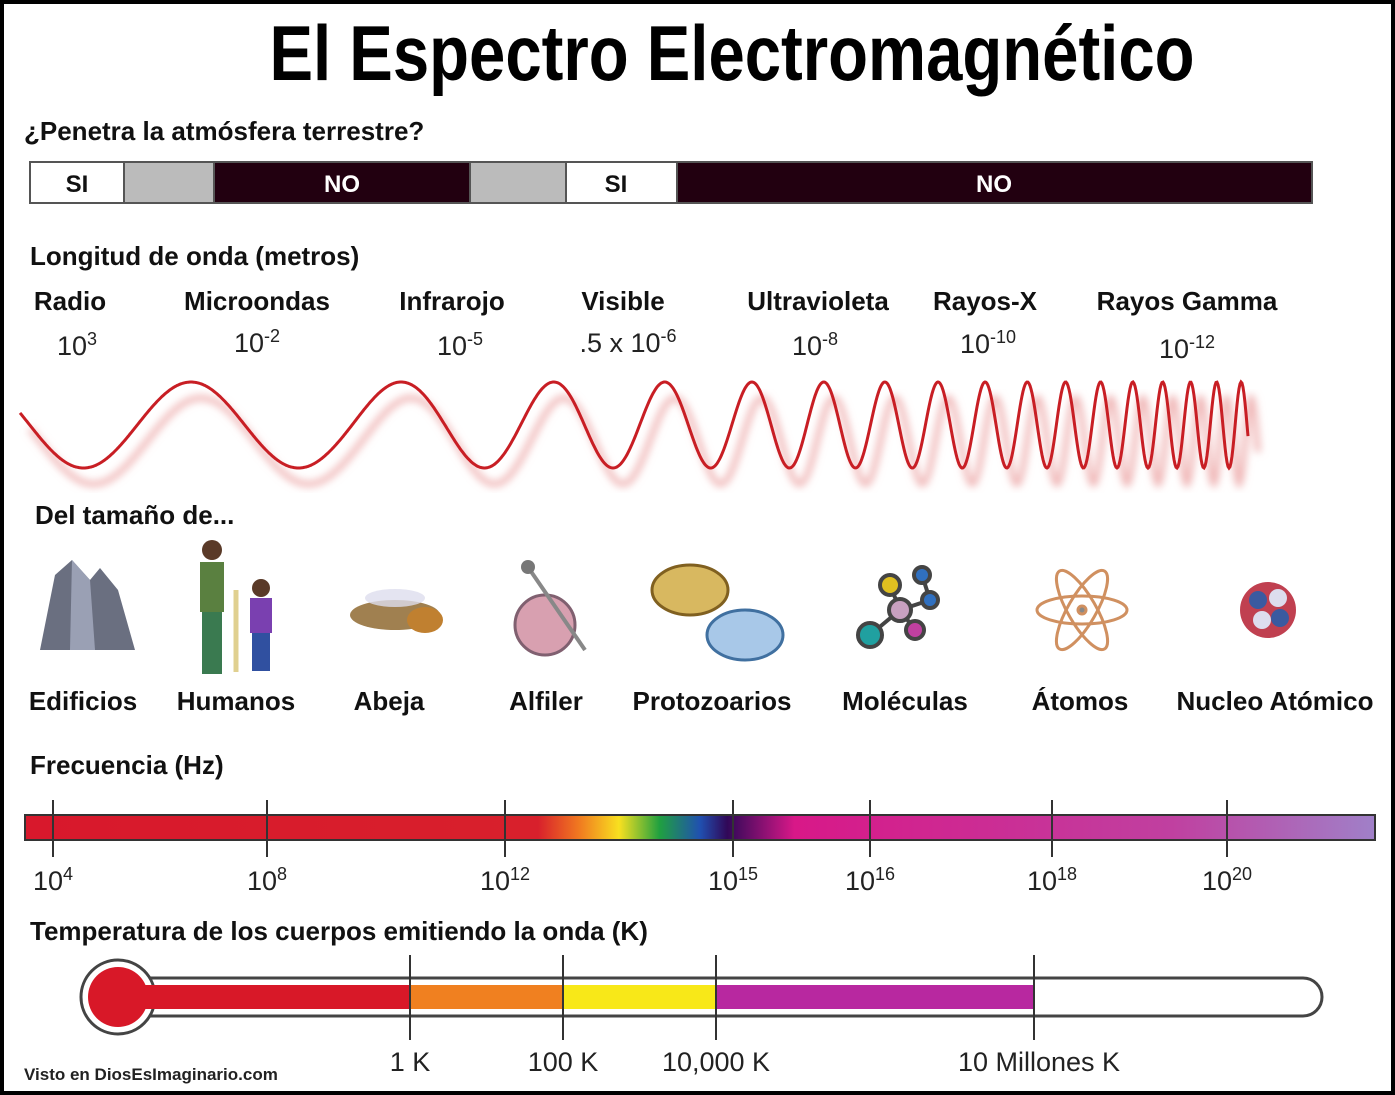 The width and height of the screenshot is (1395, 1095). I want to click on size-name: Nucleo Atómico, so click(1275, 701).